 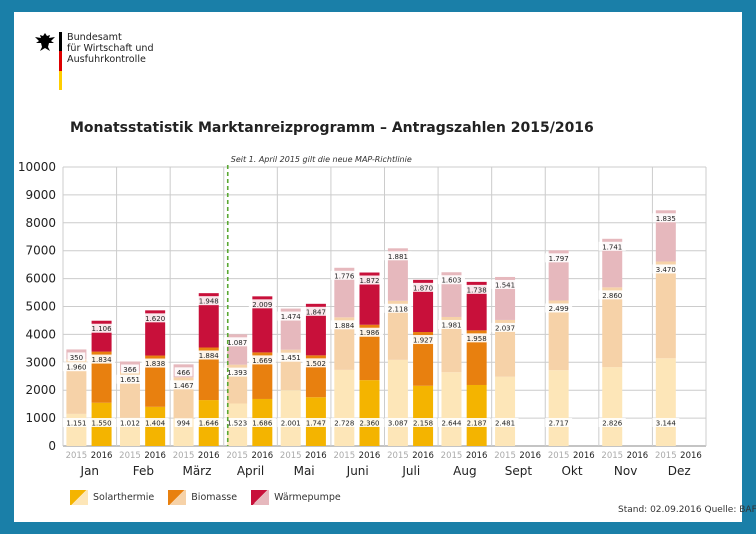 I want to click on data-label: 2.158, so click(x=423, y=424).